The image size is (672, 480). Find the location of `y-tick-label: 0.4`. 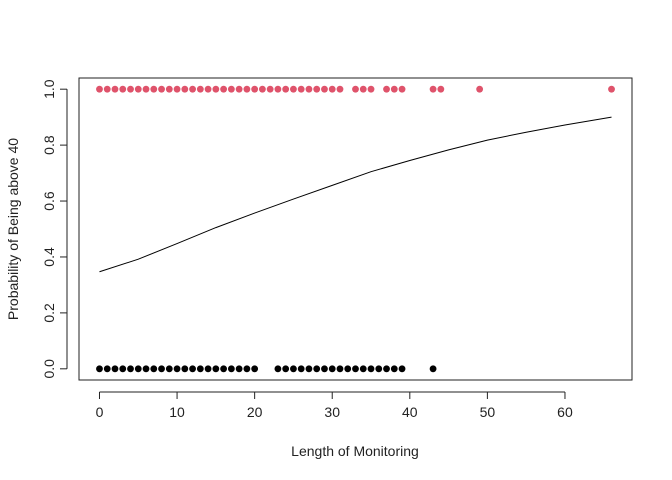

y-tick-label: 0.4 is located at coordinates (49, 257).